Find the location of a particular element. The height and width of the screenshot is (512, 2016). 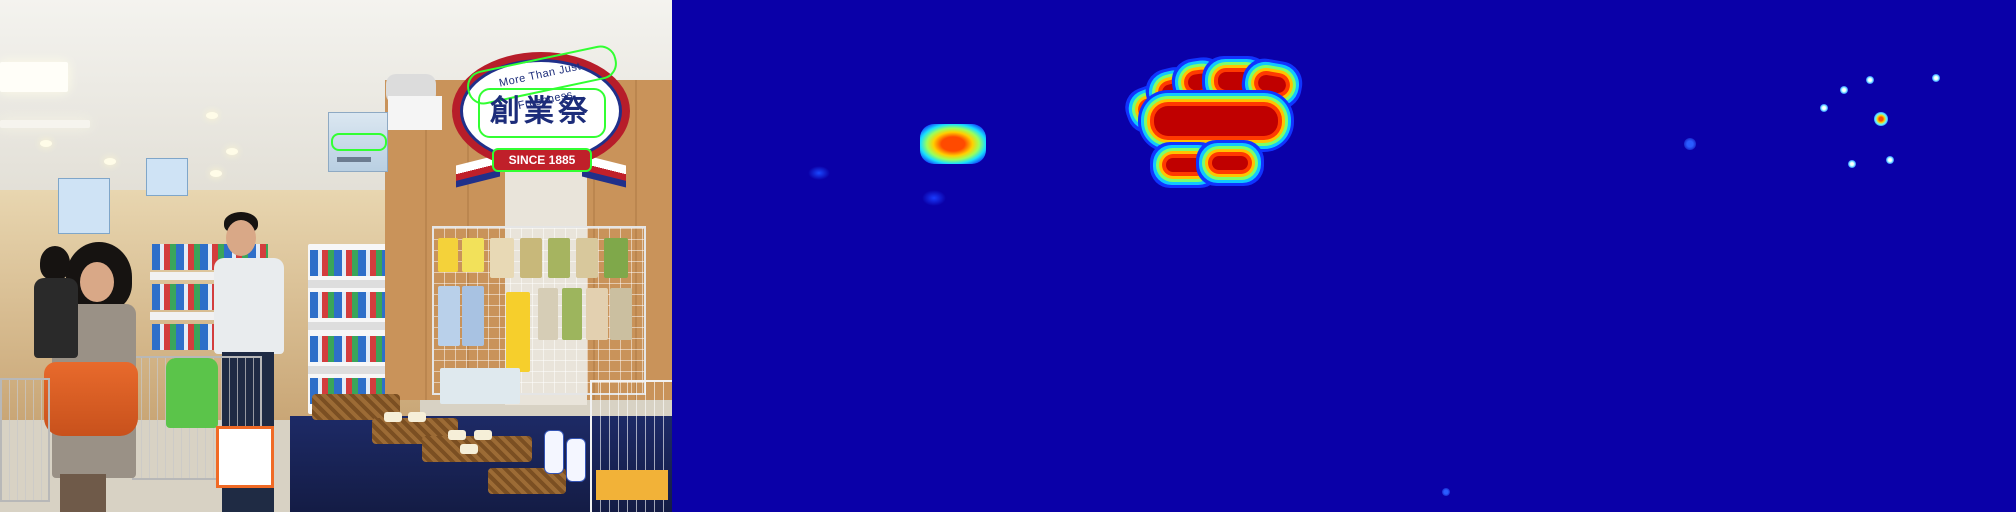

hanging-poster is located at coordinates (84, 206).